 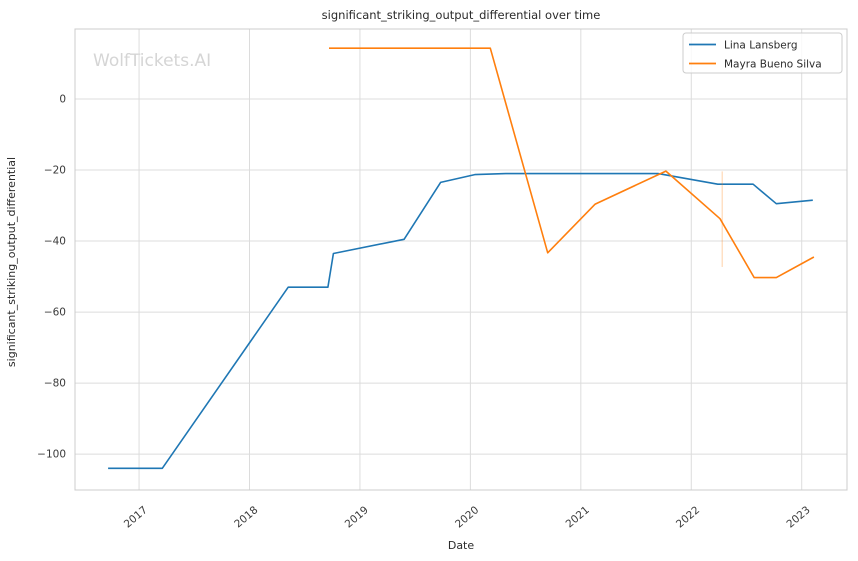 I want to click on legend-label-lina-lansberg: Lina Lansberg, so click(x=761, y=46).